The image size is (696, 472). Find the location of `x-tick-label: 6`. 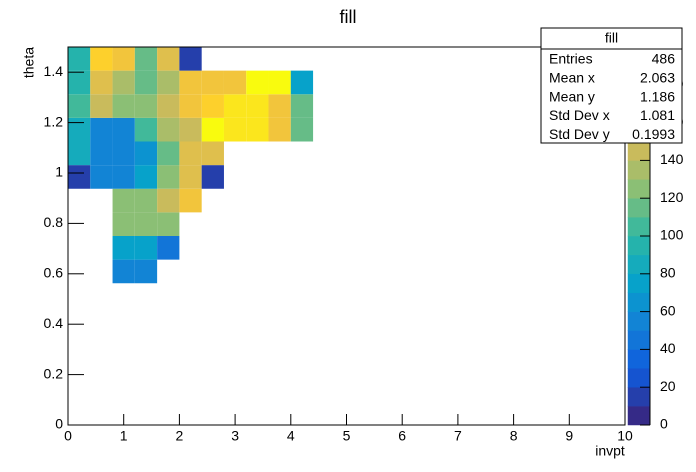

x-tick-label: 6 is located at coordinates (402, 436).